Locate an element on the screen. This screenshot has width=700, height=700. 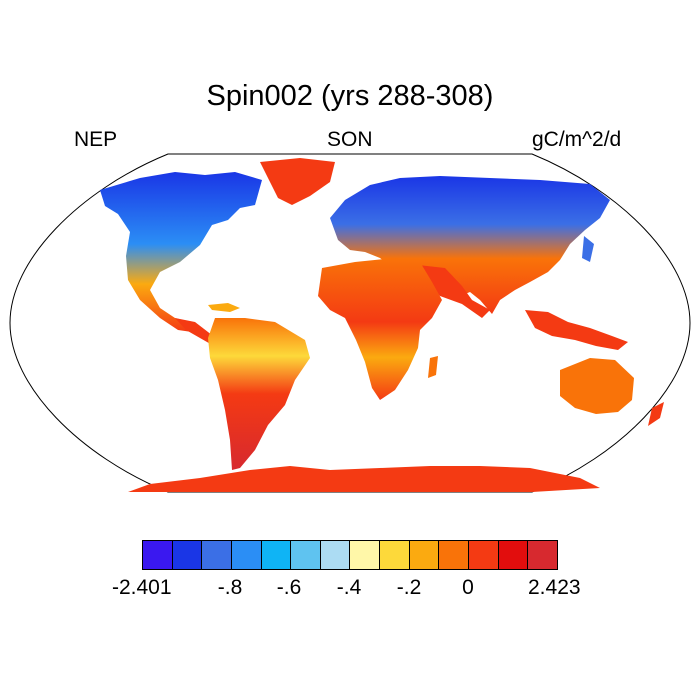
japan is located at coordinates (588, 249).